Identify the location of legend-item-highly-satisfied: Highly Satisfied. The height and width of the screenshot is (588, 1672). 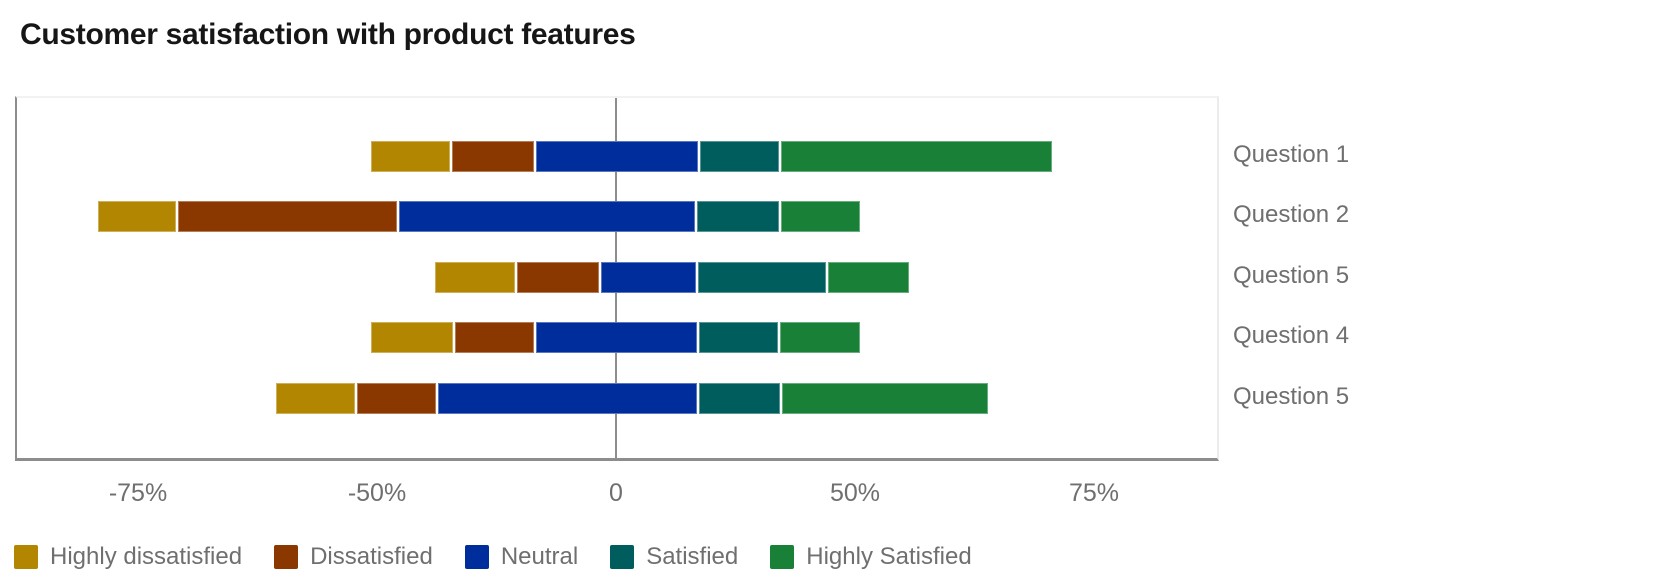
(871, 557).